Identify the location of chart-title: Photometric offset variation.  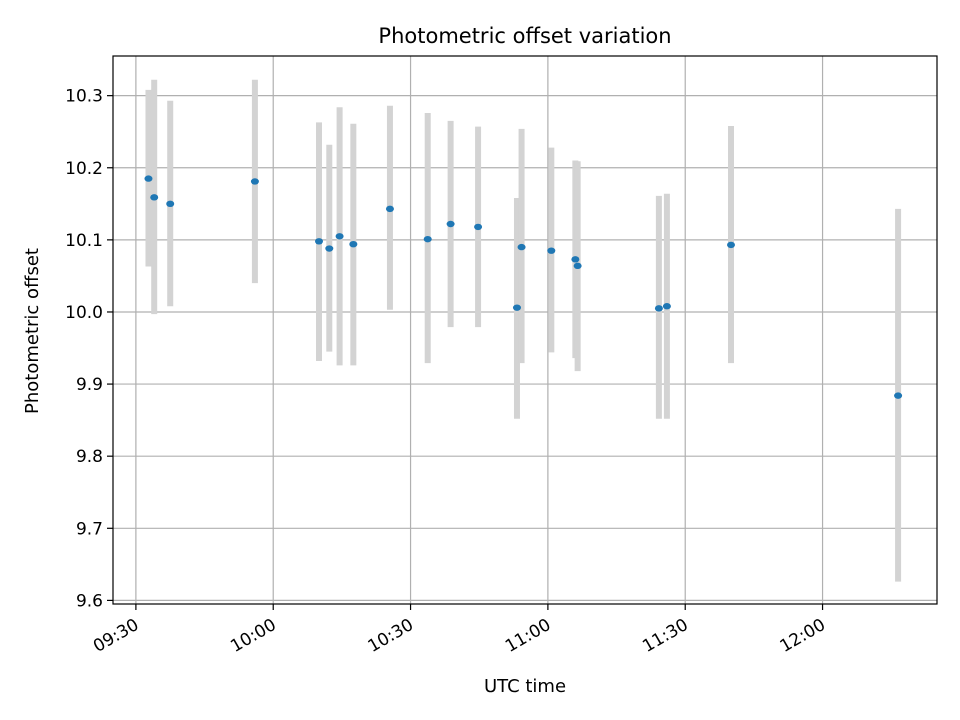
(524, 36).